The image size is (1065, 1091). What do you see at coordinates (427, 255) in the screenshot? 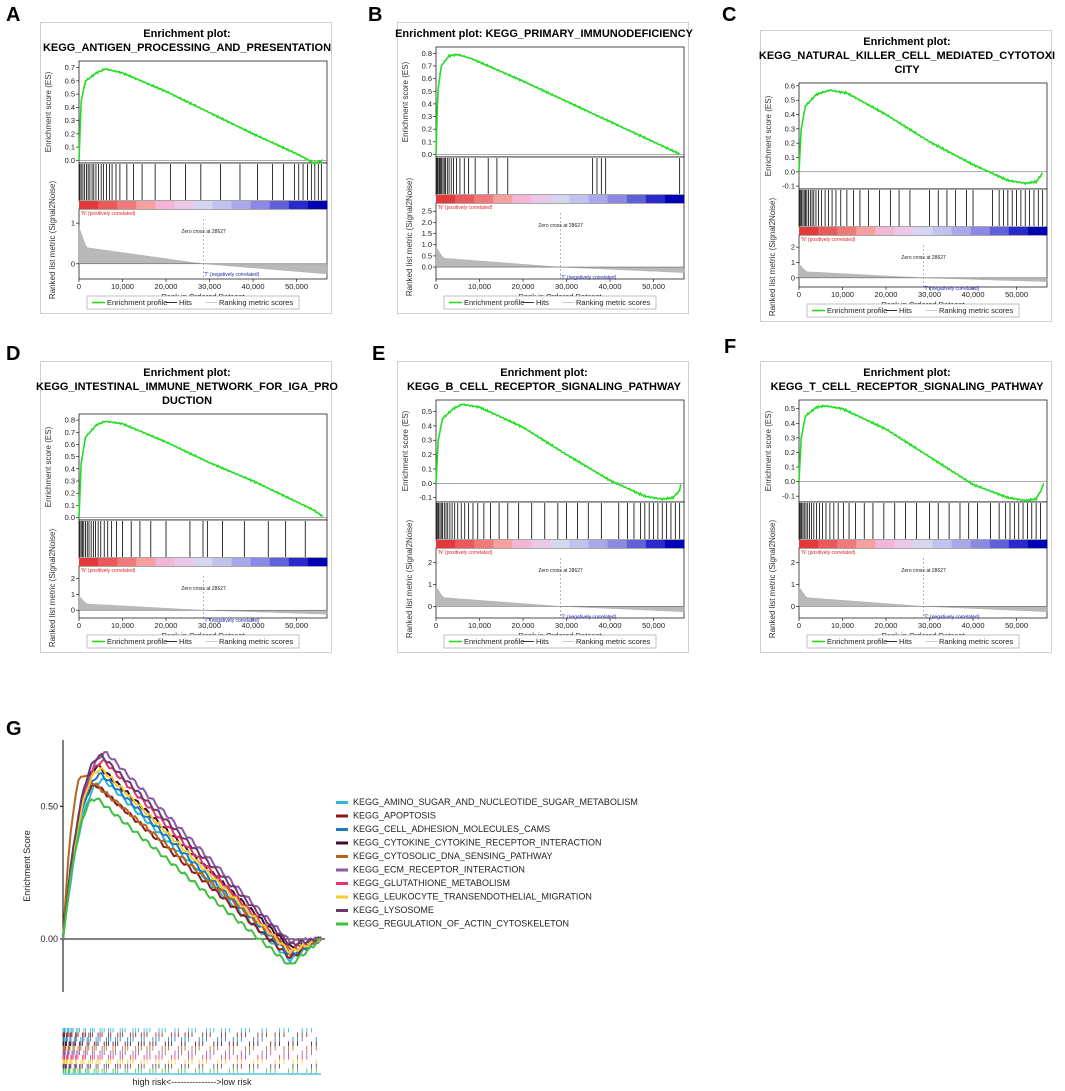
I see `metric-tick-label: 0.5` at bounding box center [427, 255].